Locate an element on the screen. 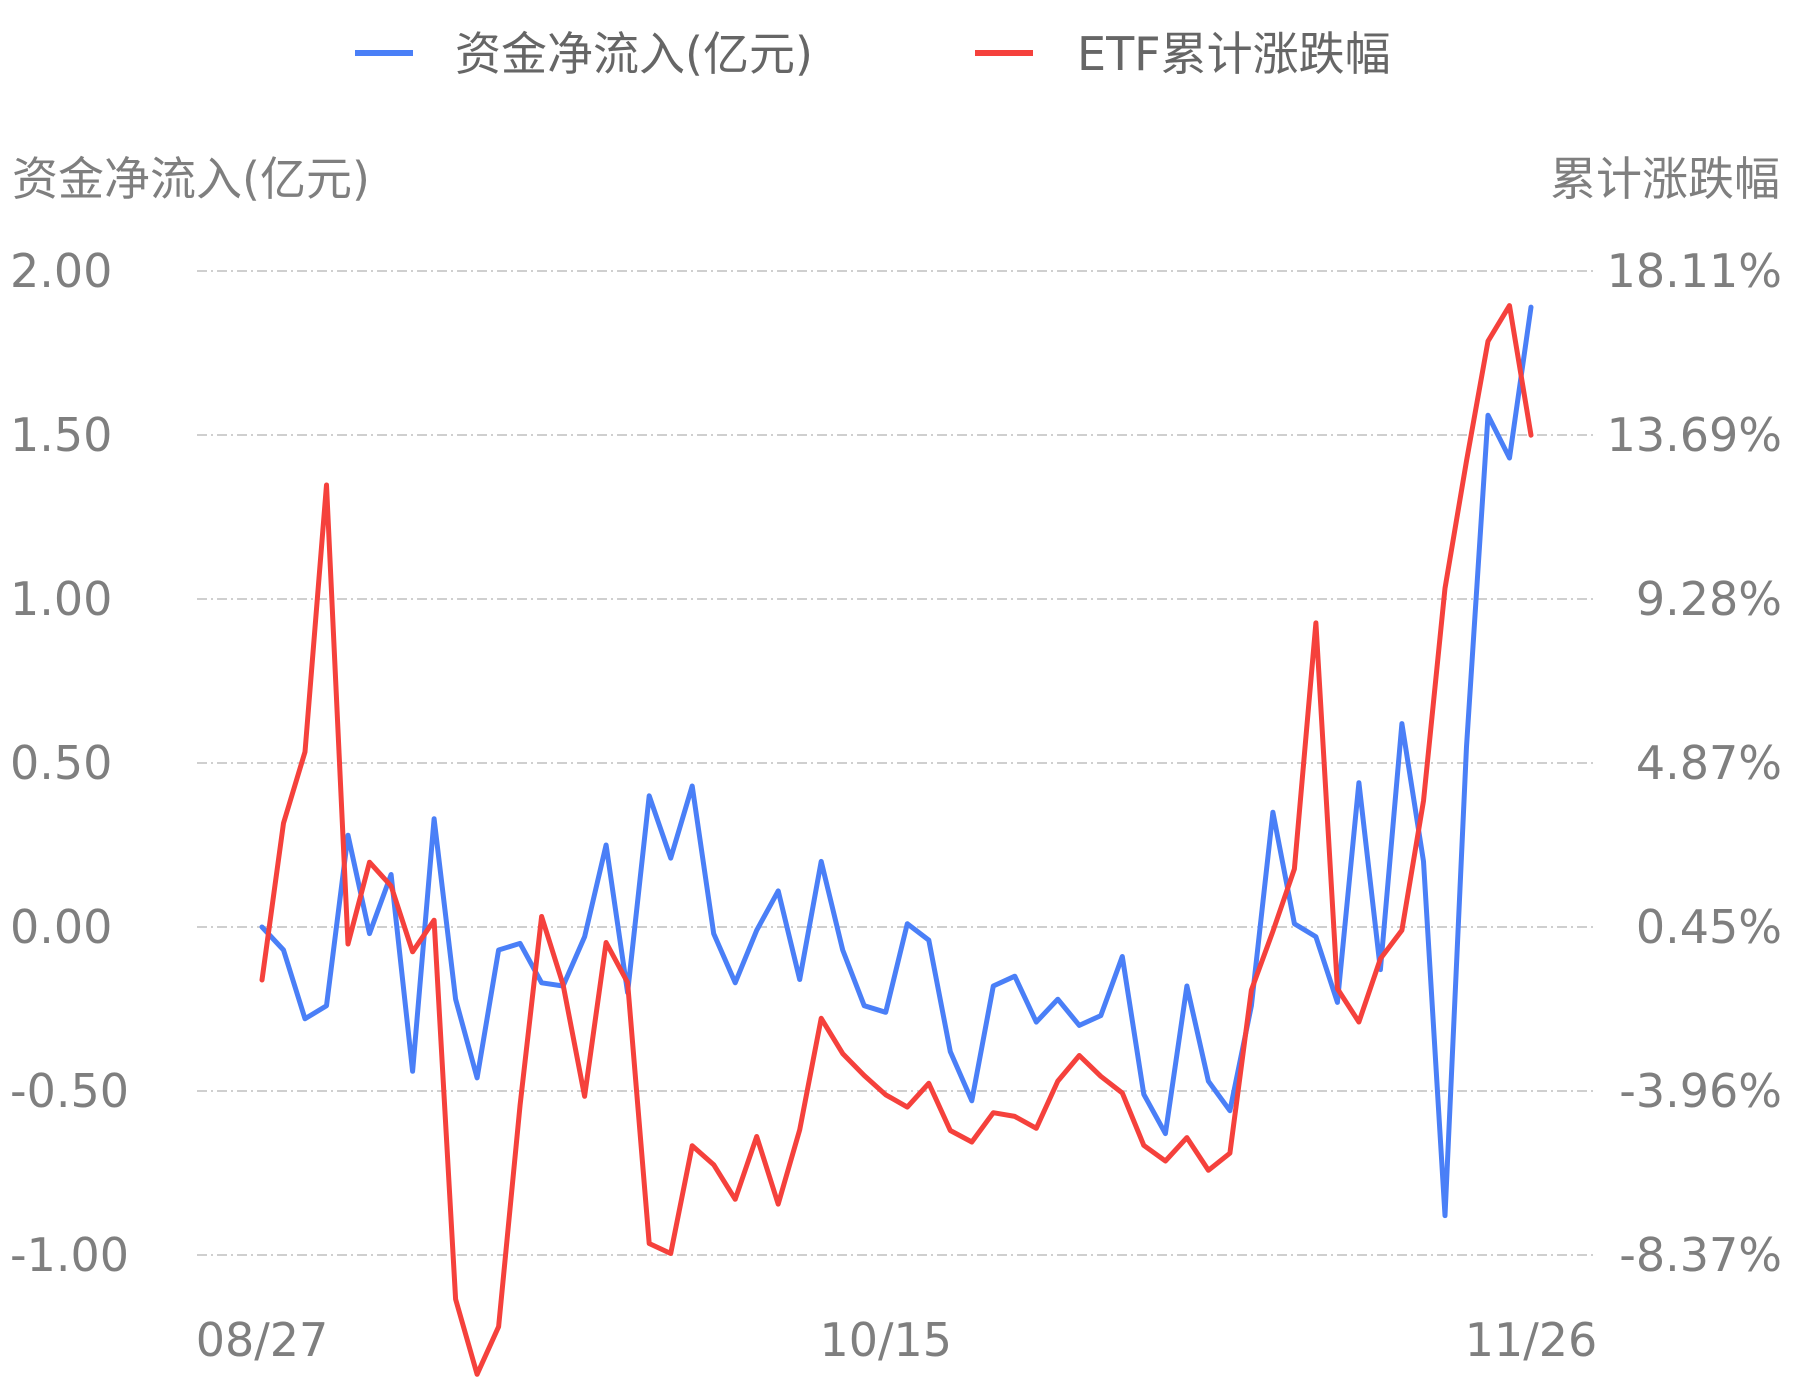 This screenshot has width=1793, height=1380. right-axis-ticks: 18.11% 13.69% 9.28% 4.87% 0.45% -3.96% -8.37% is located at coordinates (1694, 763).